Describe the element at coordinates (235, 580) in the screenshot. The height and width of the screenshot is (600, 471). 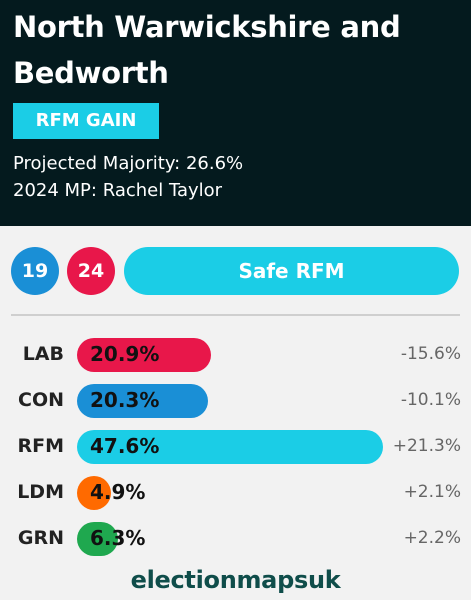
I see `brand-logo: electionmapsuk` at that location.